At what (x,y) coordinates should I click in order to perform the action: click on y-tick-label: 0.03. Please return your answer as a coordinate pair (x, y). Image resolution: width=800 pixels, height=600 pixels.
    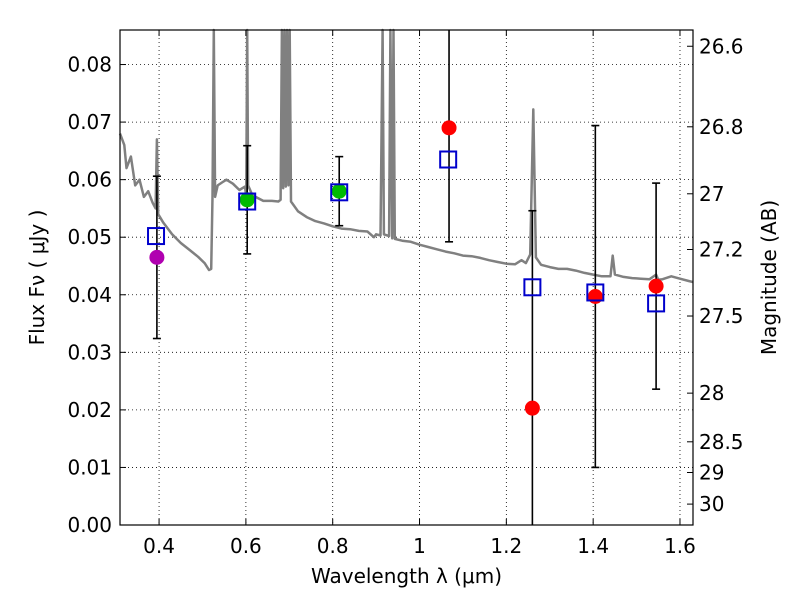
    Looking at the image, I should click on (89, 352).